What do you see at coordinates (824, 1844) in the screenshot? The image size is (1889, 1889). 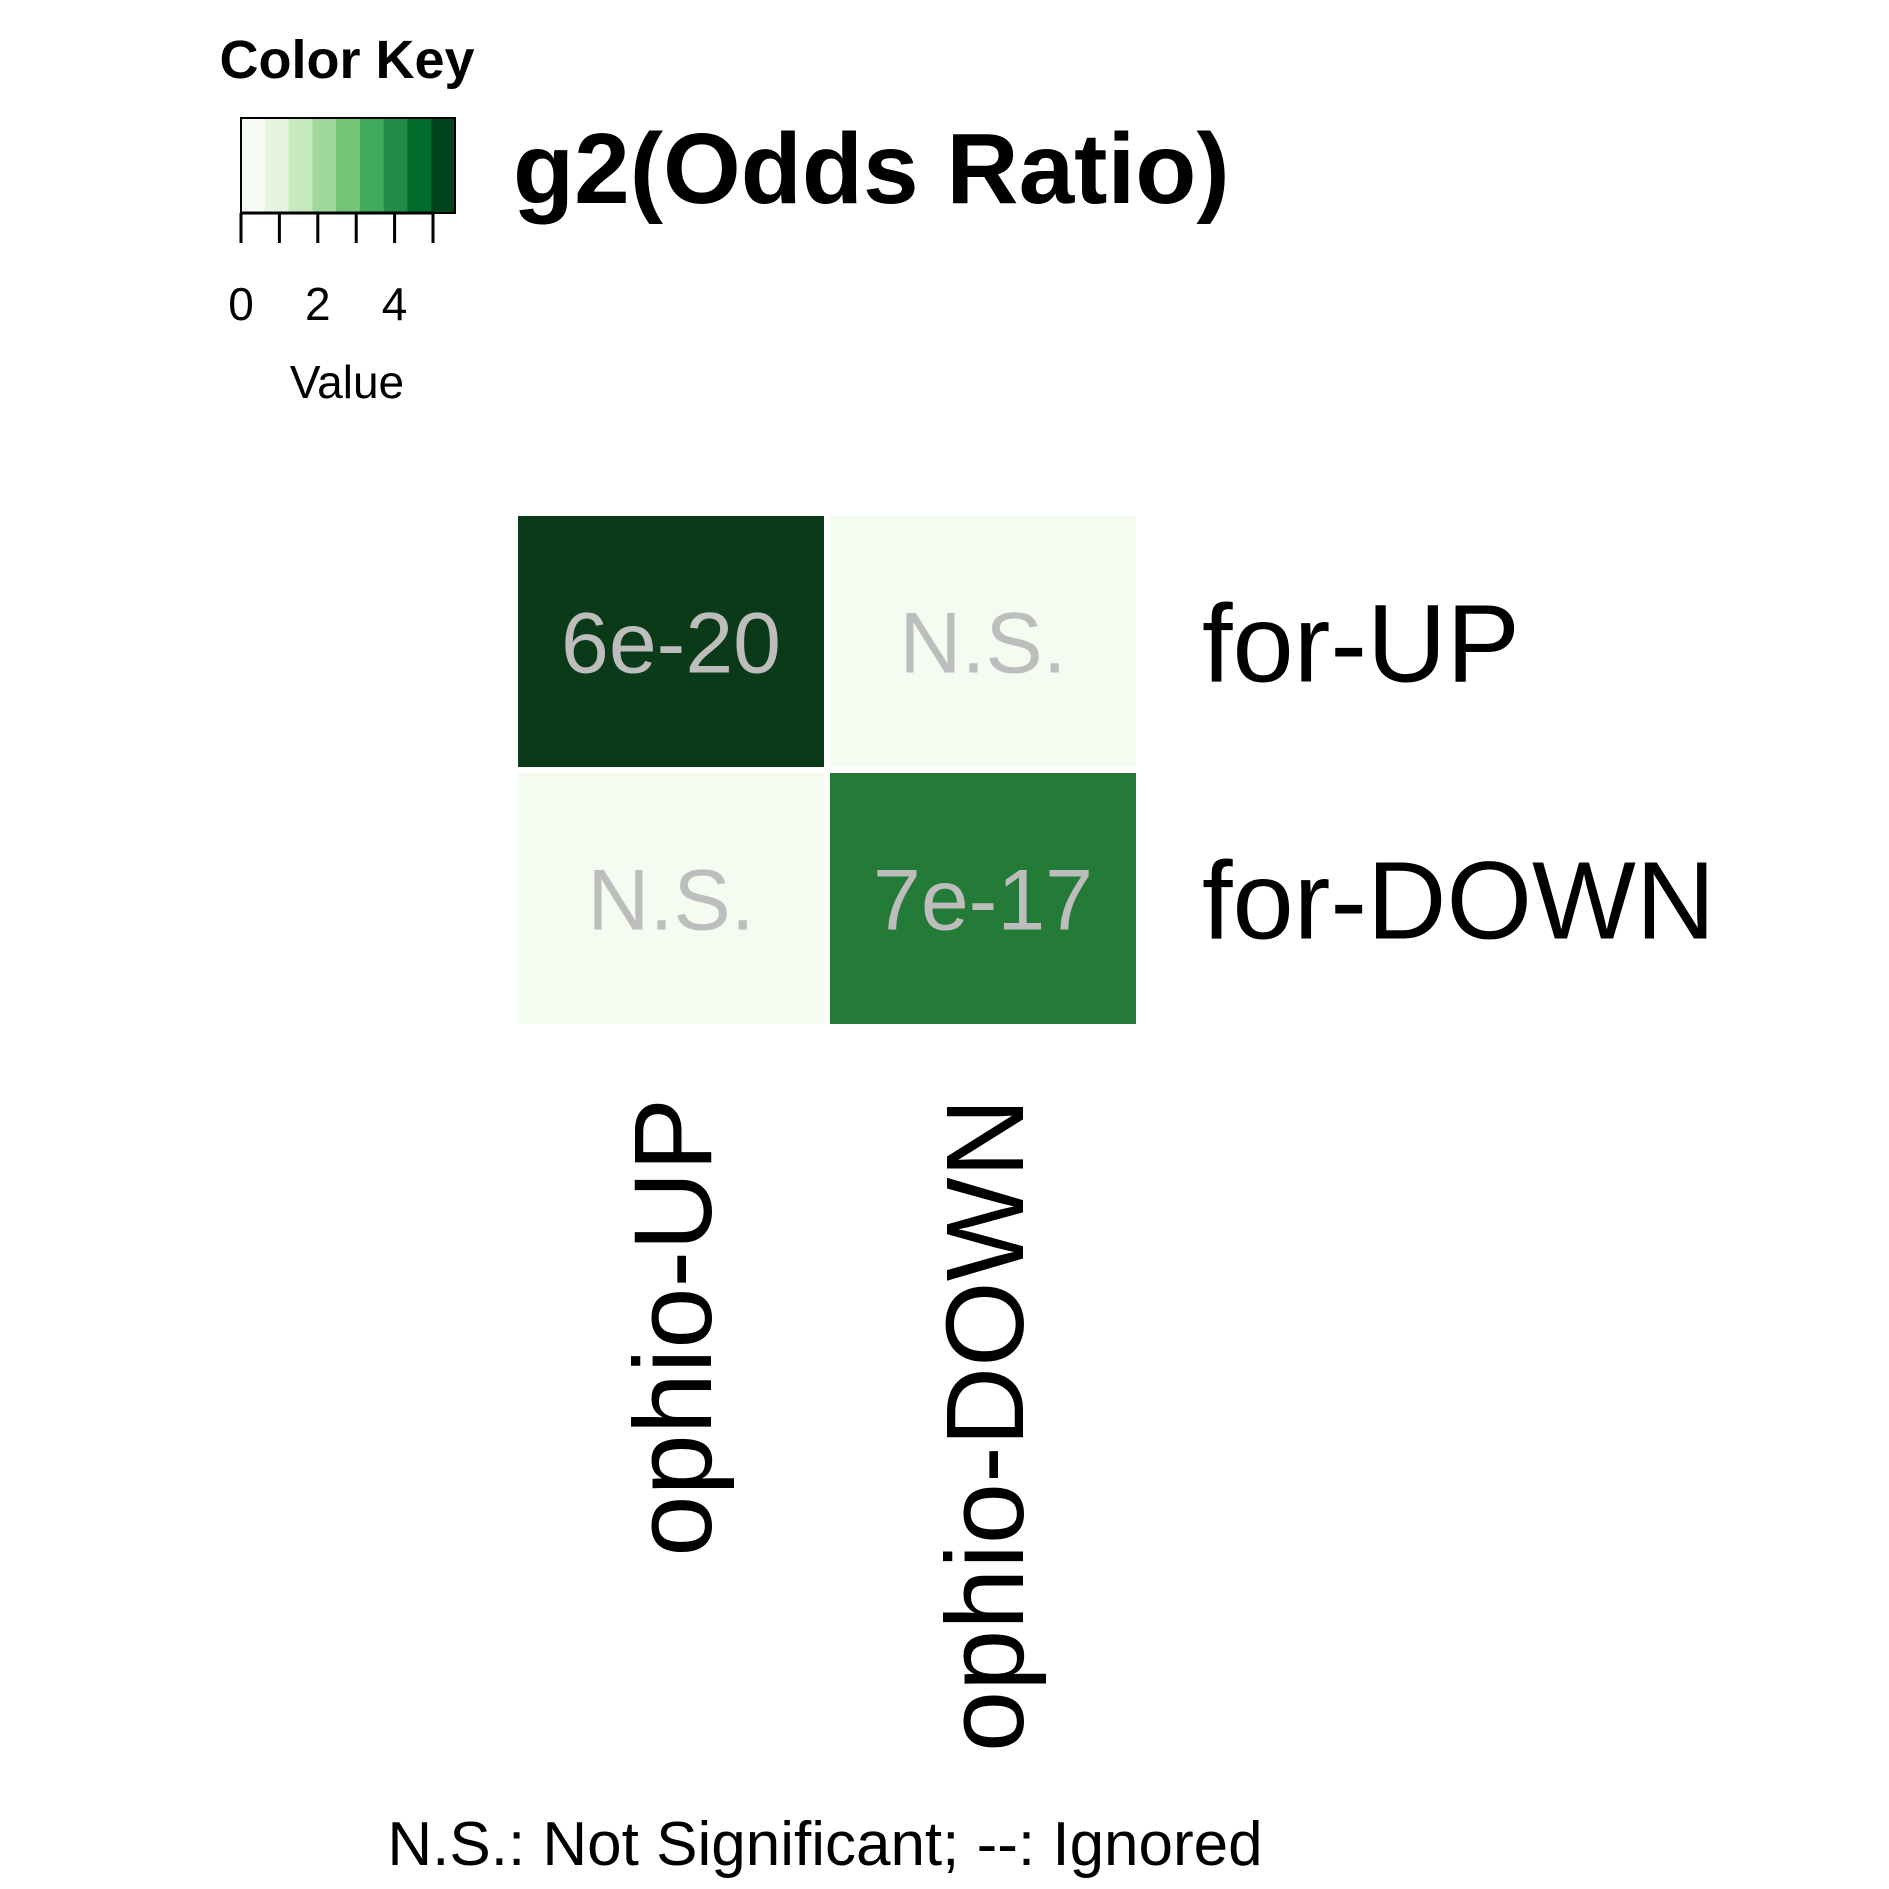 I see `footnote: N.S.: Not Significant; --: Ignored` at bounding box center [824, 1844].